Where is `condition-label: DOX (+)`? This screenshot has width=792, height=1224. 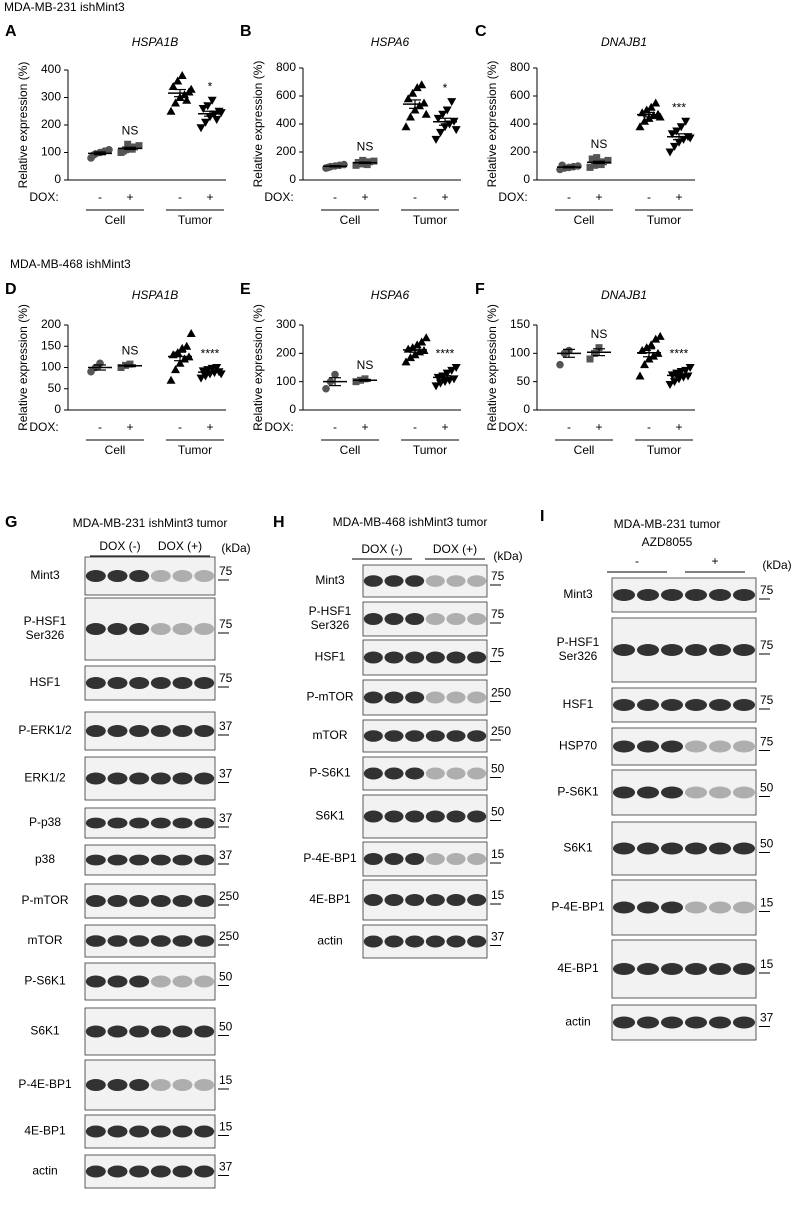 condition-label: DOX (+) is located at coordinates (180, 546).